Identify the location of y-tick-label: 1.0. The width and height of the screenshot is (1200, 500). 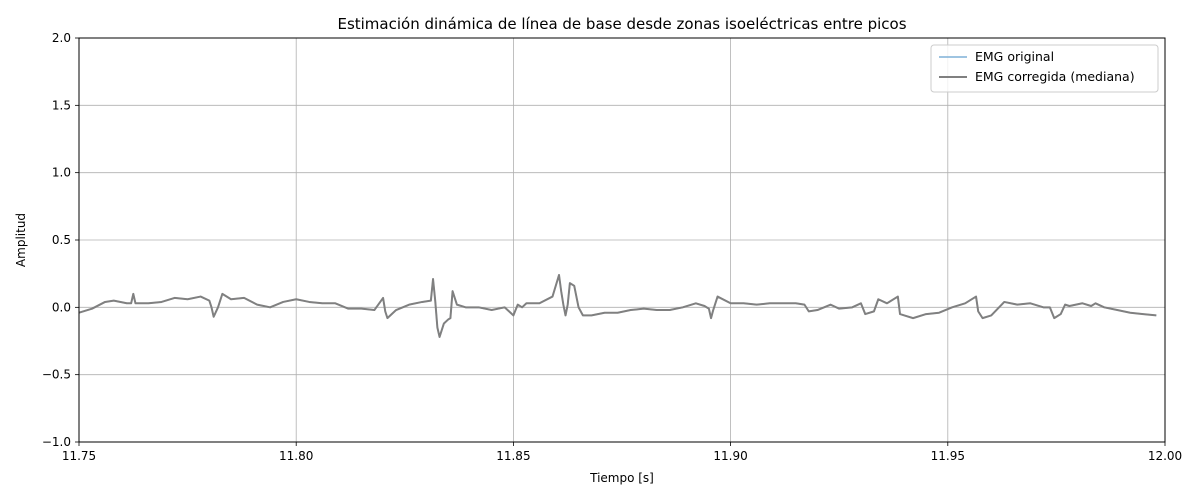
(61, 173).